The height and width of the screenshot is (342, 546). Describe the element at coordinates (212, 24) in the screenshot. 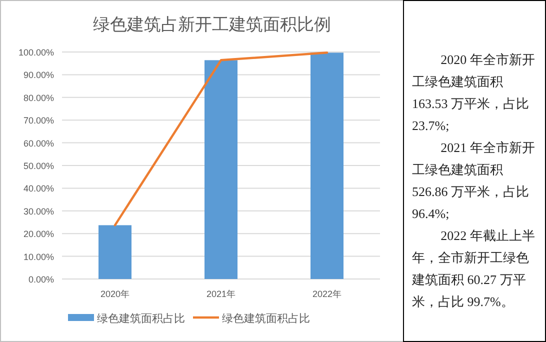

I see `chart-title: 绿色建筑占新开工建筑面积比例` at that location.